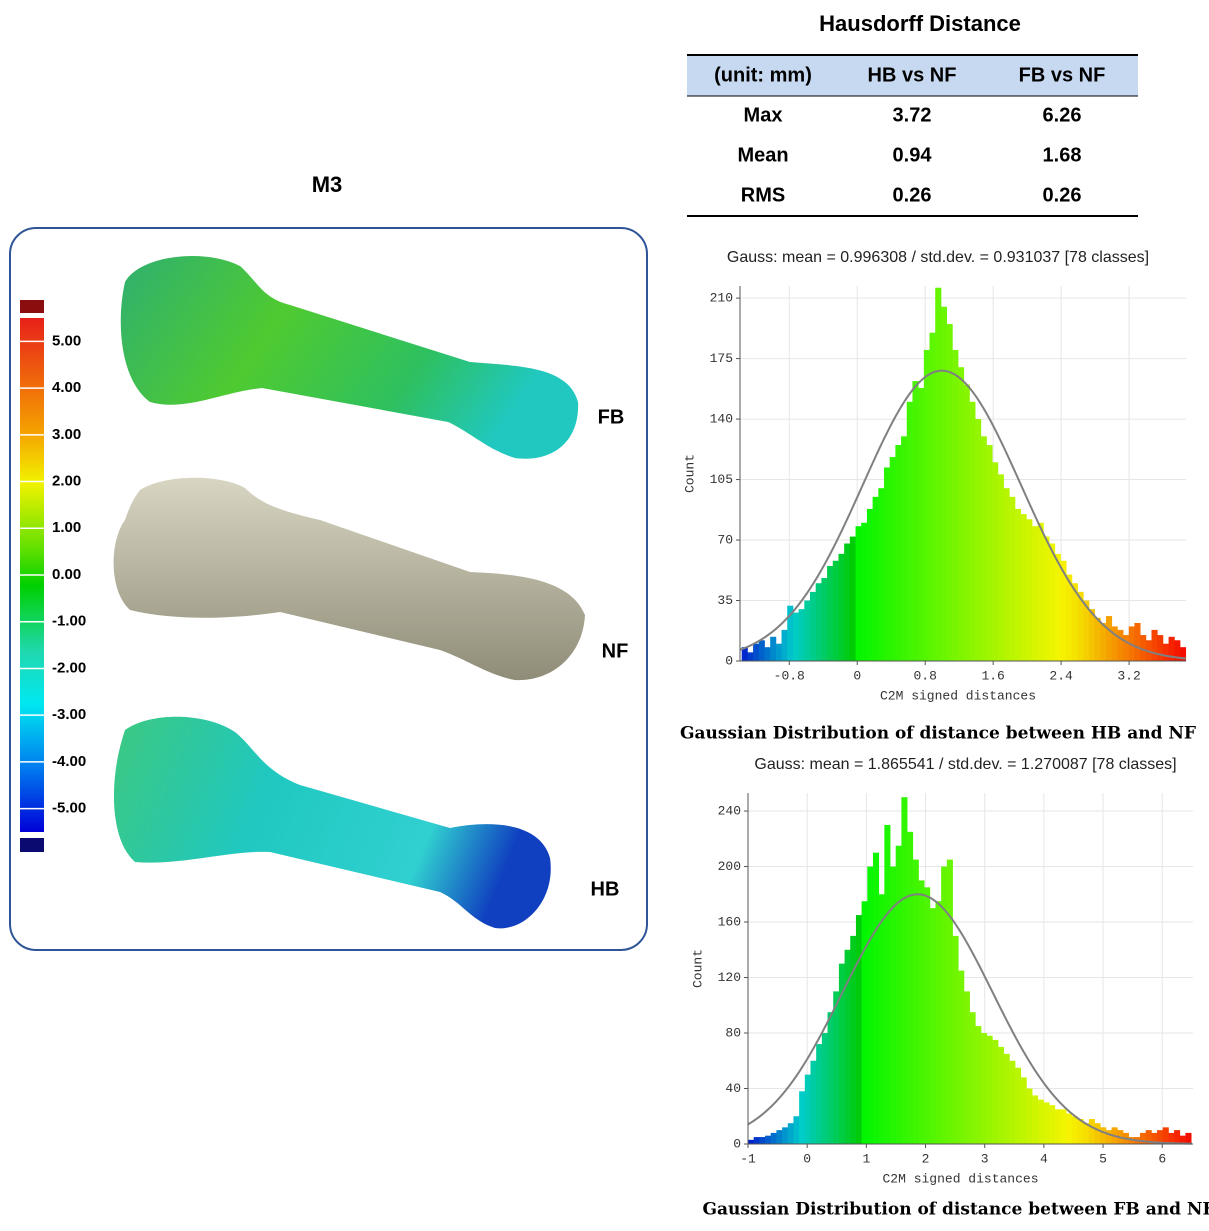  Describe the element at coordinates (725, 539) in the screenshot. I see `y-tick-label: 70` at that location.